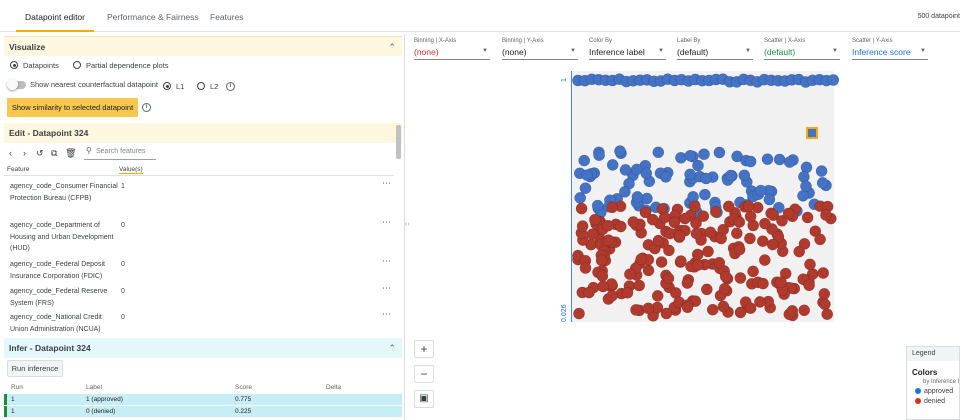 This screenshot has height=420, width=960. What do you see at coordinates (452, 48) in the screenshot?
I see `binning-x-select: Binning | X-Axis (none) ▼` at bounding box center [452, 48].